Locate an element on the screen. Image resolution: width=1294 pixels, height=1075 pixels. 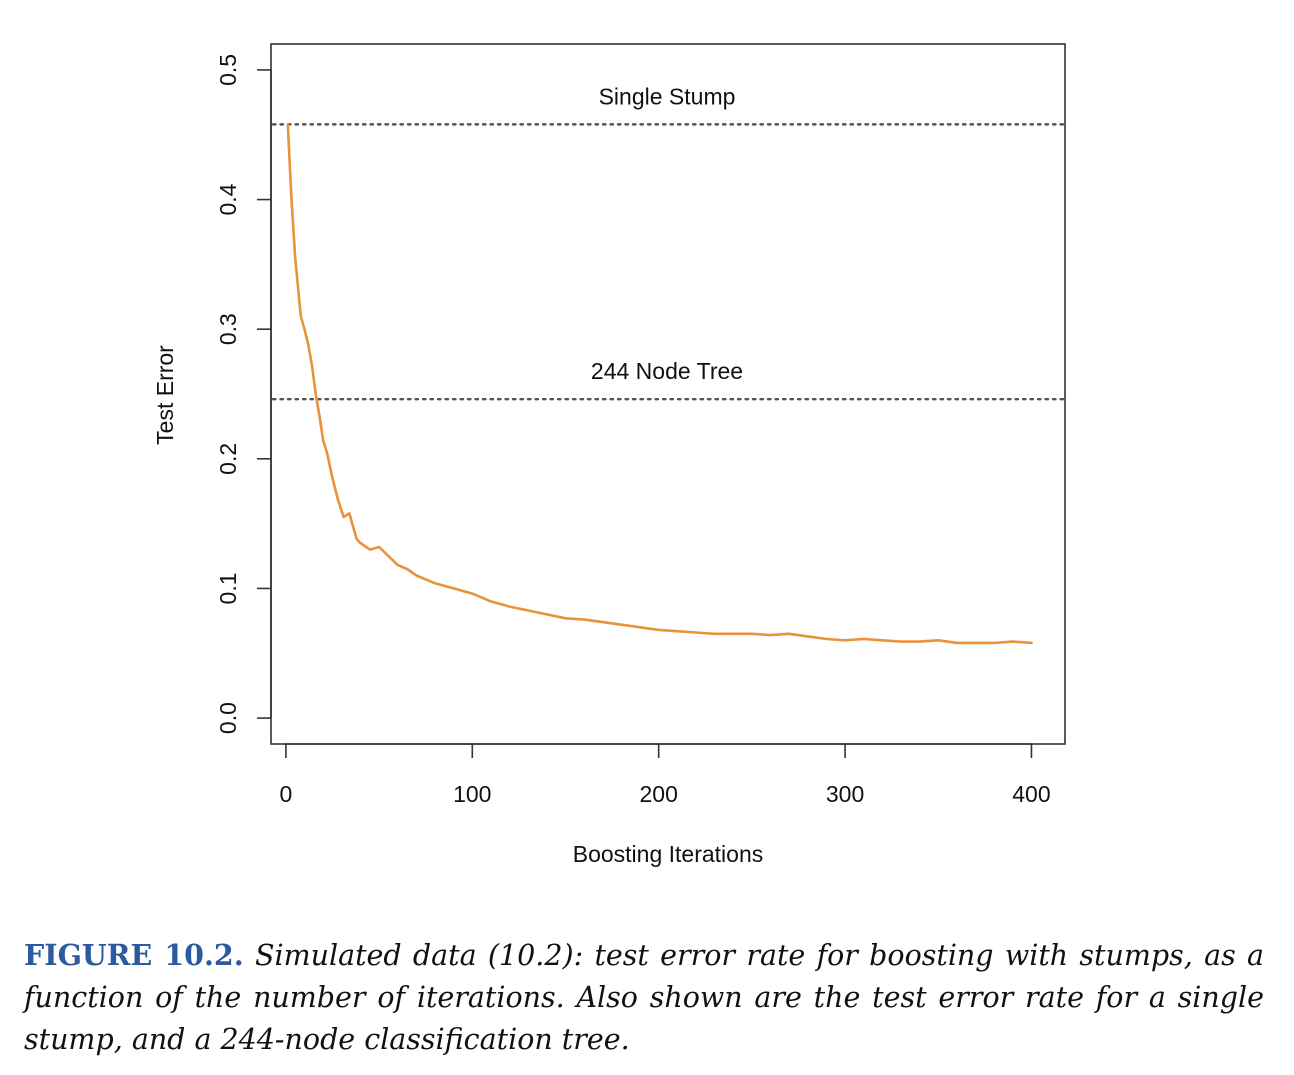
x-axis: 0 100 200 300 400 is located at coordinates (665, 775).